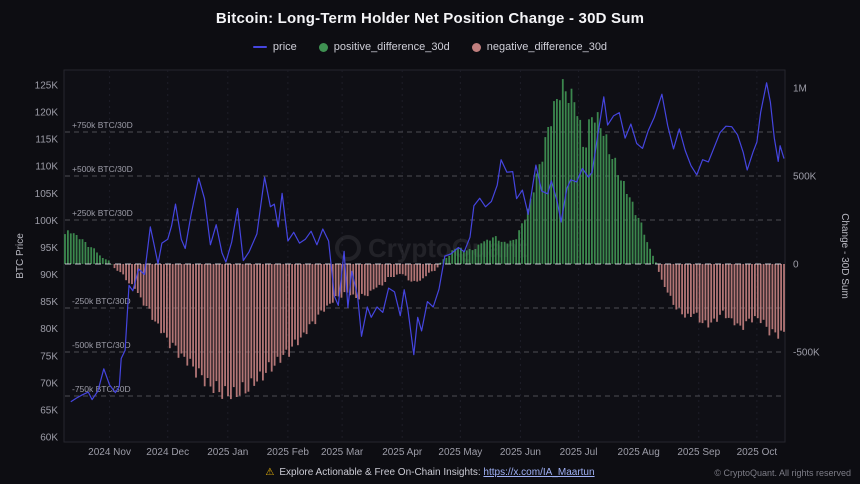  What do you see at coordinates (49, 356) in the screenshot?
I see `svg-text: 75K` at bounding box center [49, 356].